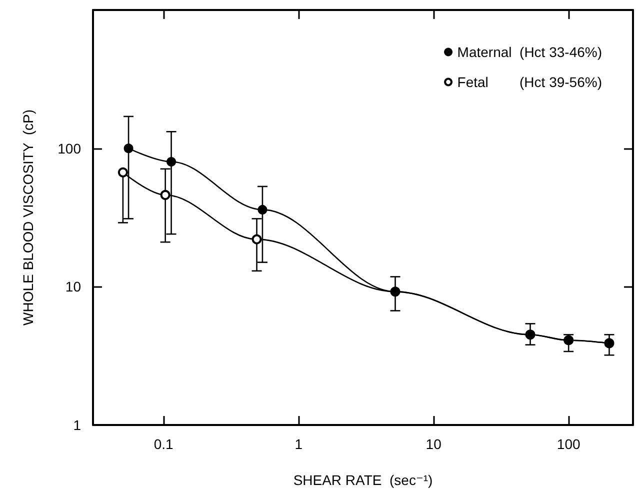  What do you see at coordinates (529, 82) in the screenshot?
I see `legend-label: Fetal (Hct 39-56%)` at bounding box center [529, 82].